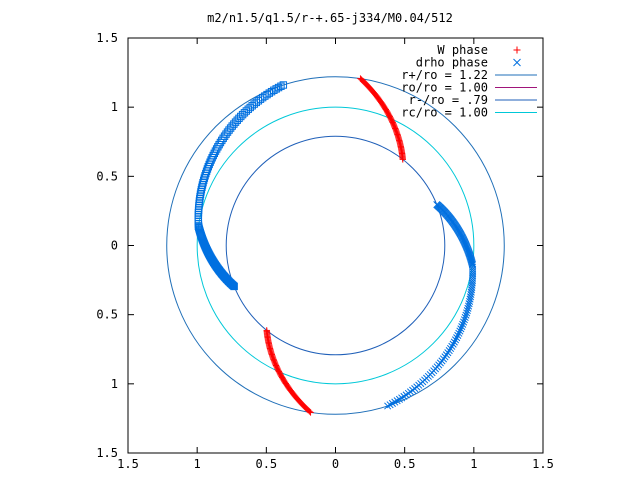 Image resolution: width=640 pixels, height=480 pixels. I want to click on legend-label: r+/ro = 1.22, so click(444, 75).